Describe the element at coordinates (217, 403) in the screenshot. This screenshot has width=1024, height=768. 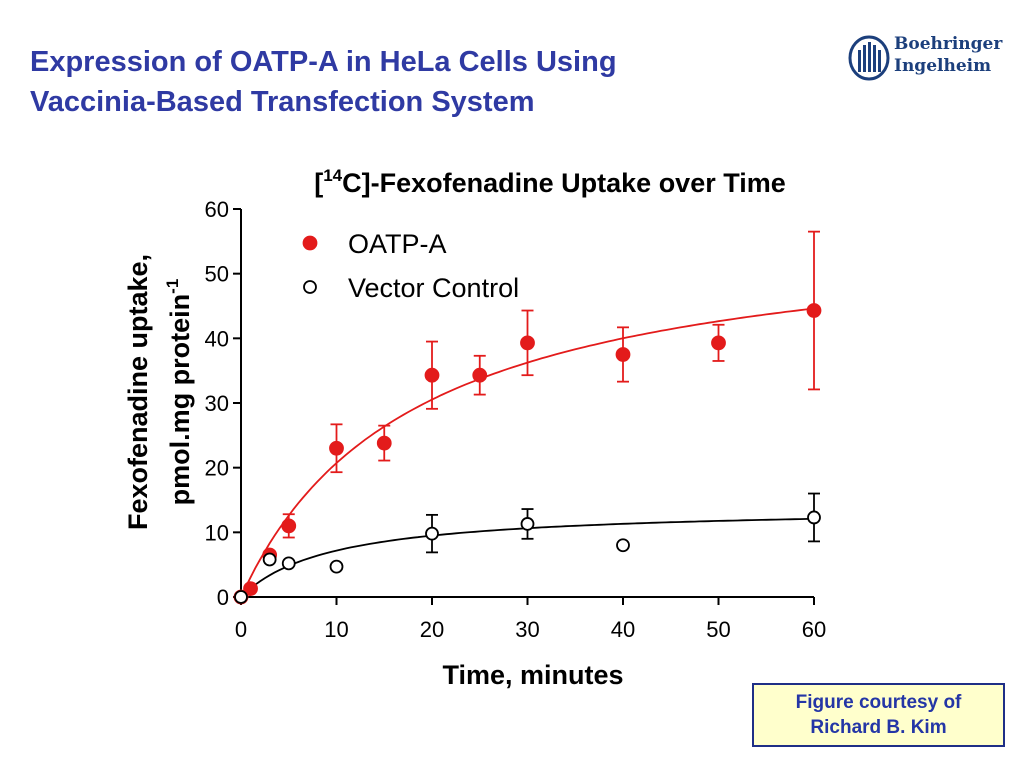
I see `y-tick-label: 30` at that location.